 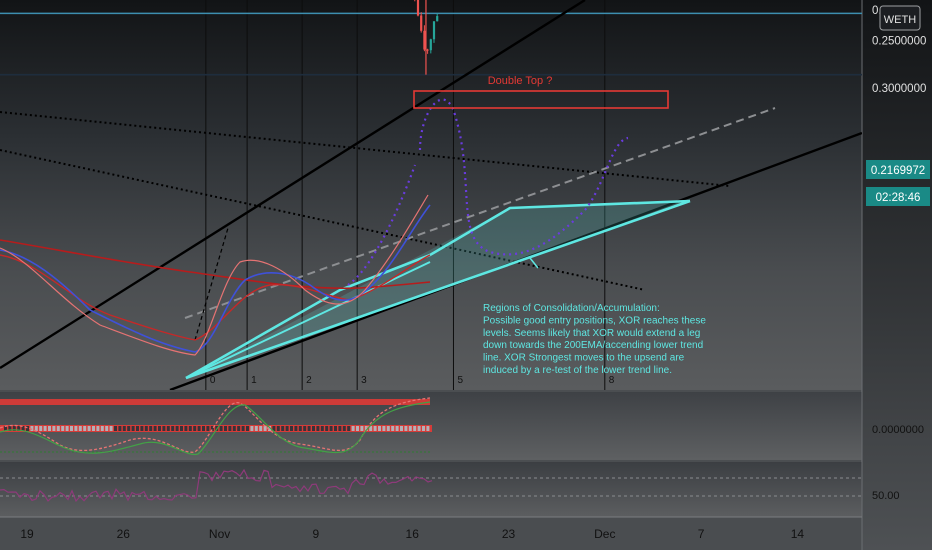 I want to click on oscillator-indicator, so click(x=216, y=426).